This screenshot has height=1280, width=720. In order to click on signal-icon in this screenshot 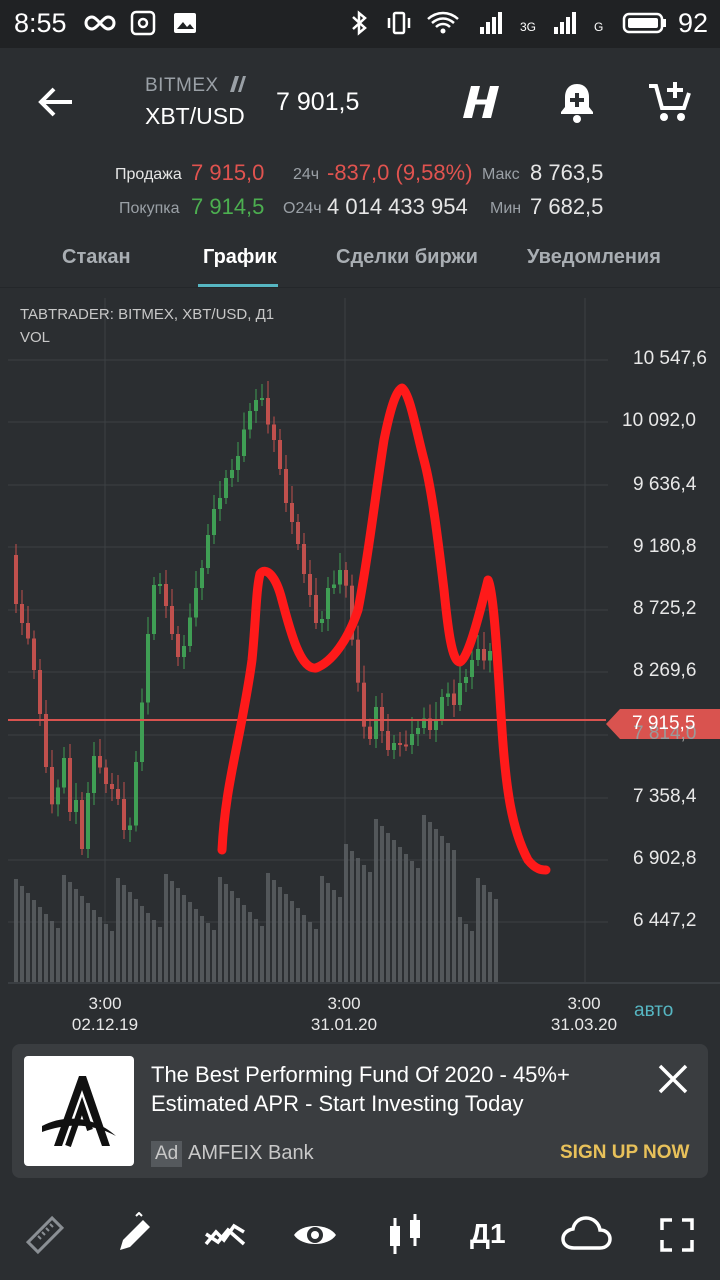, I will do `click(491, 23)`.